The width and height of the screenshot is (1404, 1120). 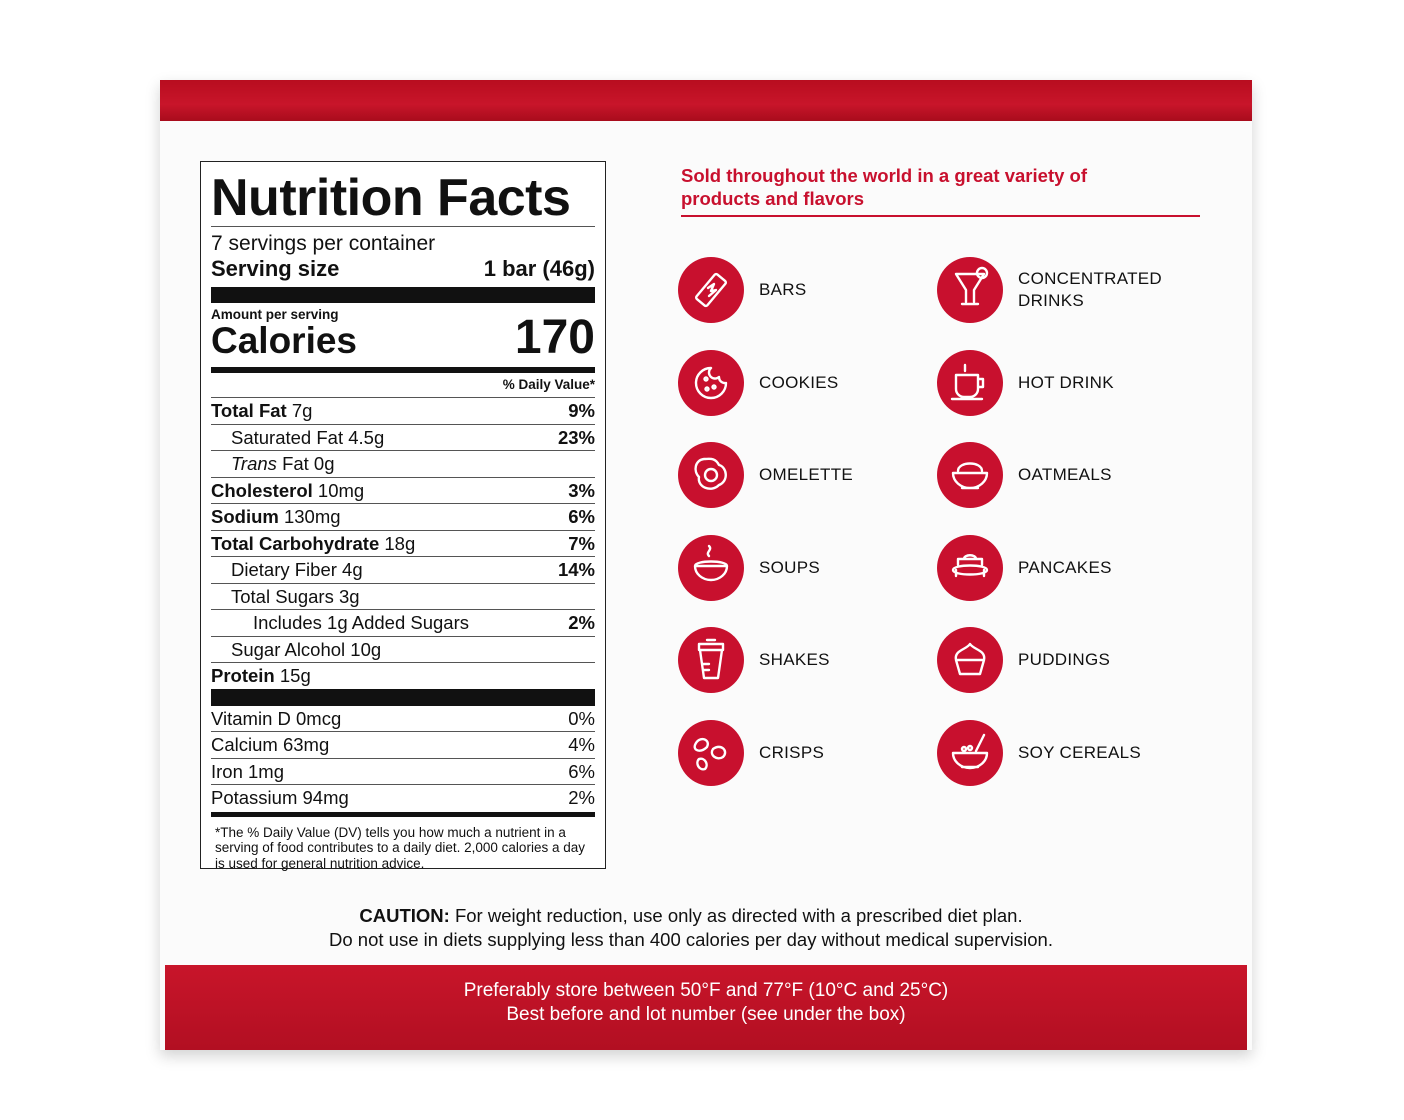 I want to click on nutrient-amount: 10mg, so click(x=341, y=490).